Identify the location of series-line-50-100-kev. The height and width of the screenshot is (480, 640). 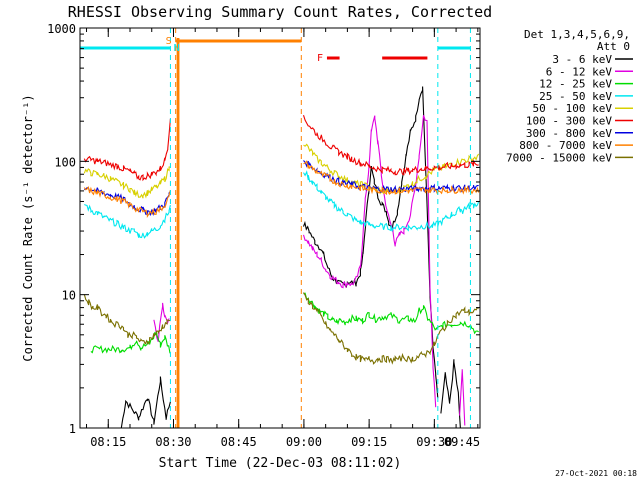
(127, 182).